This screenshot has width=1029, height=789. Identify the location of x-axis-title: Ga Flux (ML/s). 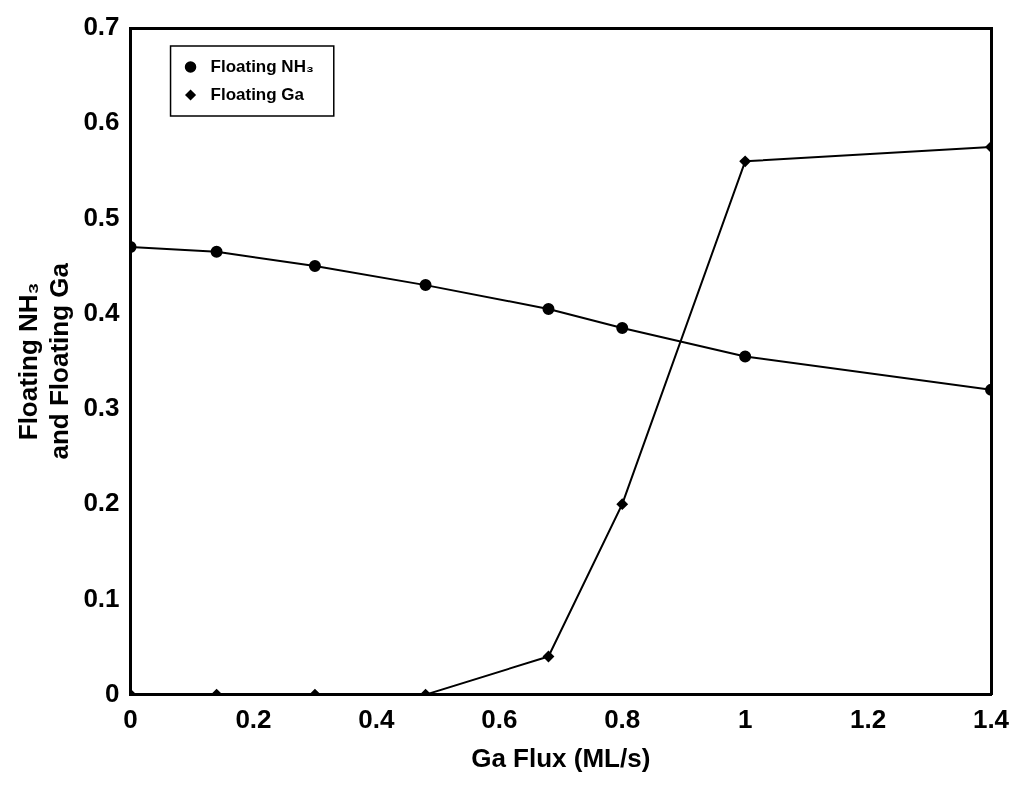
(561, 757).